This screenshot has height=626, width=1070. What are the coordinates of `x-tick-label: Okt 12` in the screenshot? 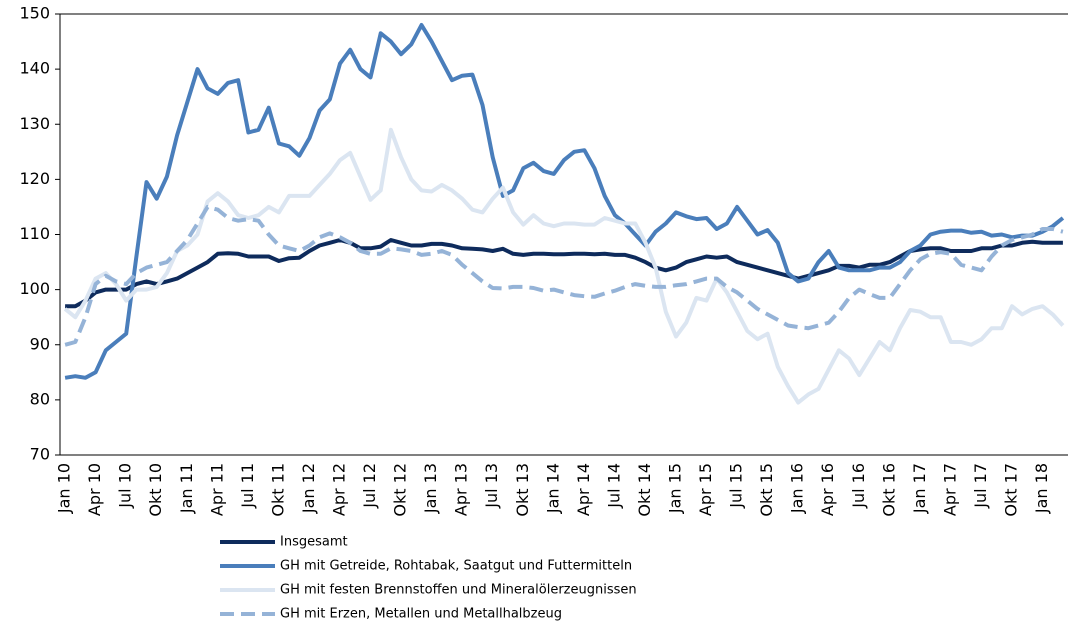 It's located at (400, 490).